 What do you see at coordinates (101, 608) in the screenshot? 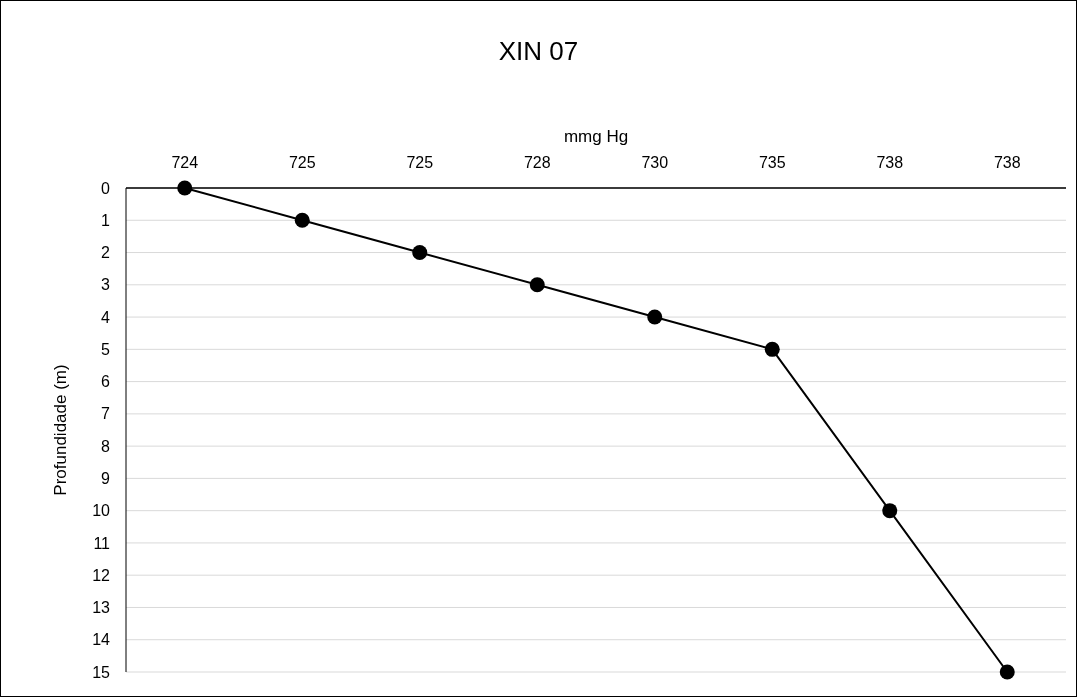
I see `y-tick-label: 13` at bounding box center [101, 608].